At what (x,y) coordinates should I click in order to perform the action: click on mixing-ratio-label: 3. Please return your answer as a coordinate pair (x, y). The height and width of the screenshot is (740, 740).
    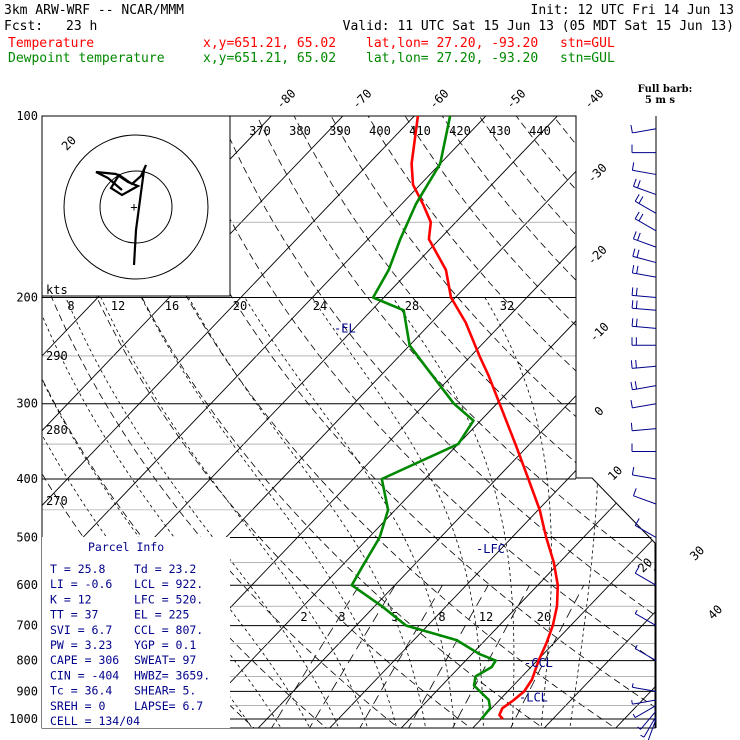
    Looking at the image, I should click on (341, 617).